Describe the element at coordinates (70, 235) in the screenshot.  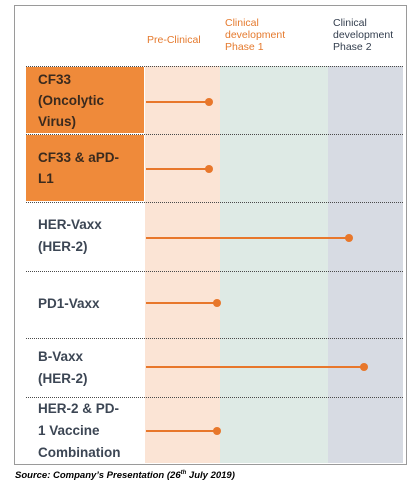
I see `row-name: HER-Vaxx (HER-2)` at that location.